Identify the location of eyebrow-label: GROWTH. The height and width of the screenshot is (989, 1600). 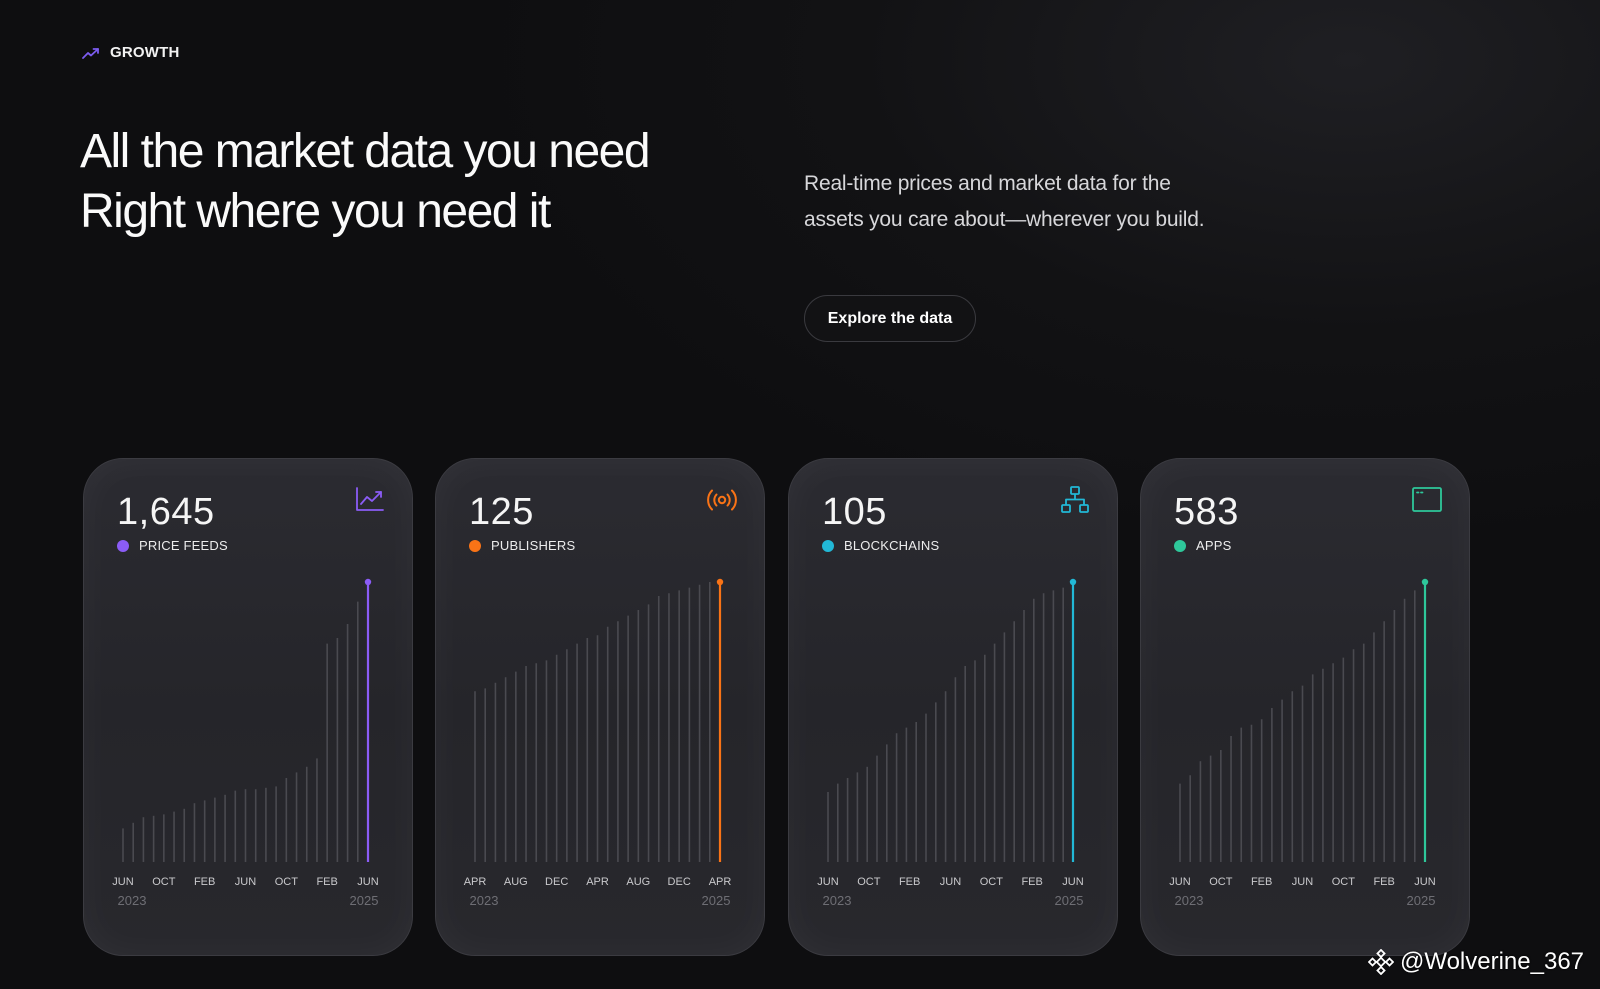
(145, 52).